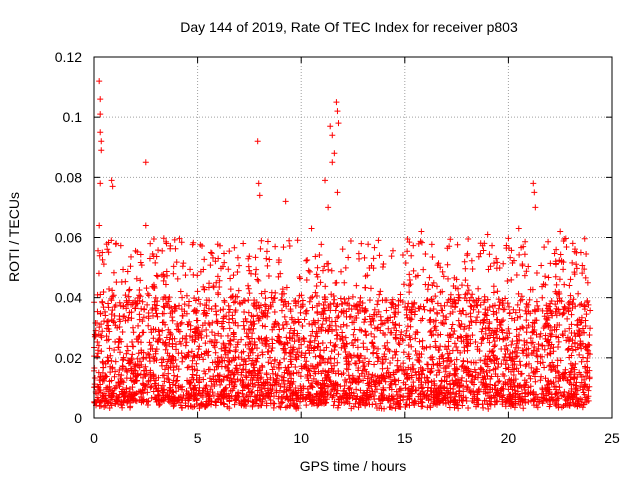 Image resolution: width=640 pixels, height=480 pixels. What do you see at coordinates (68, 358) in the screenshot?
I see `y-tick-label: 0.02` at bounding box center [68, 358].